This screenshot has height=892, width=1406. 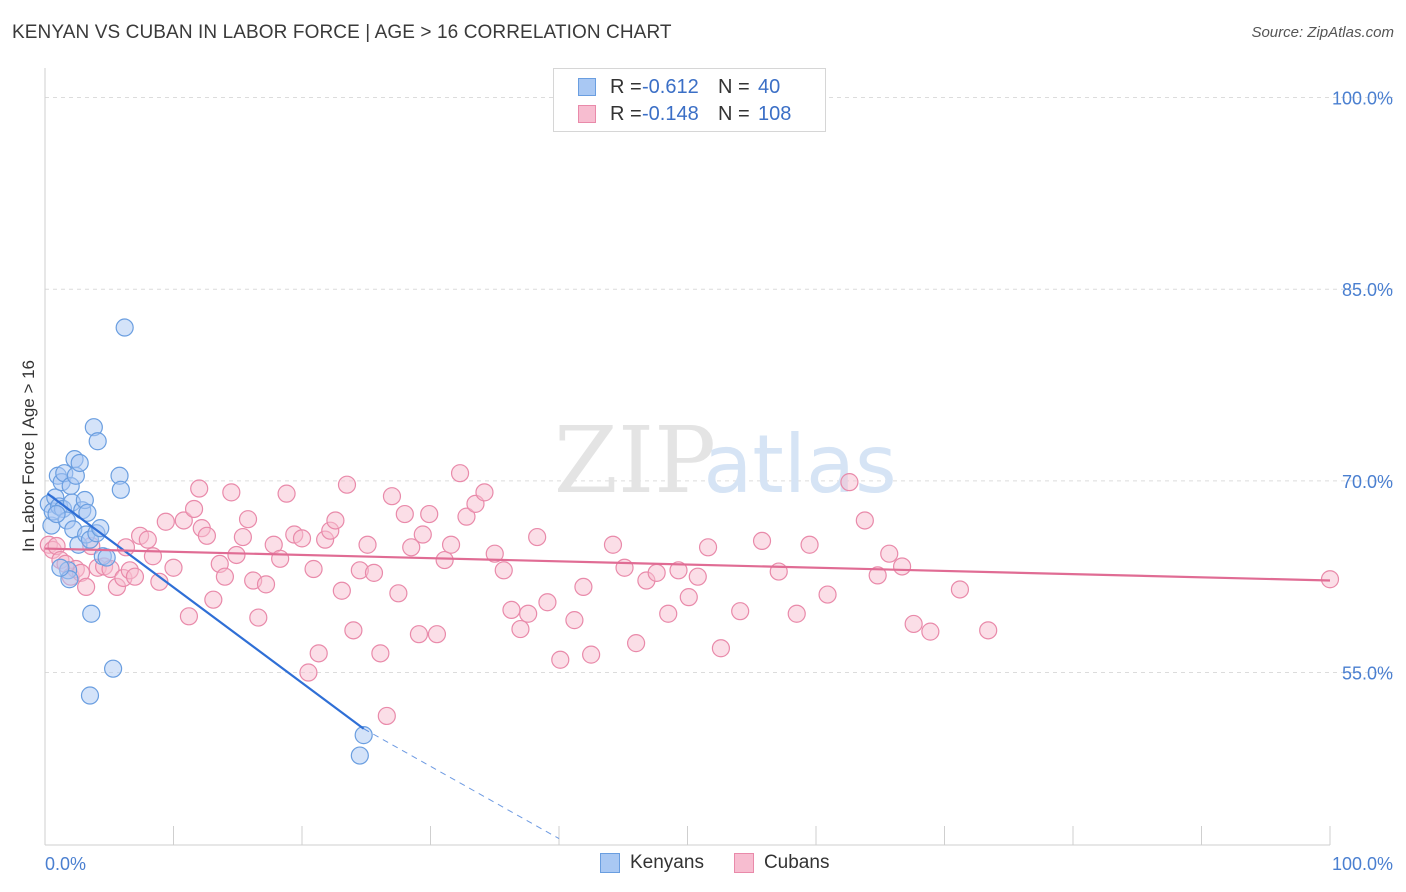 I want to click on source-label: Source: ZipAtlas.com, so click(x=1322, y=32).